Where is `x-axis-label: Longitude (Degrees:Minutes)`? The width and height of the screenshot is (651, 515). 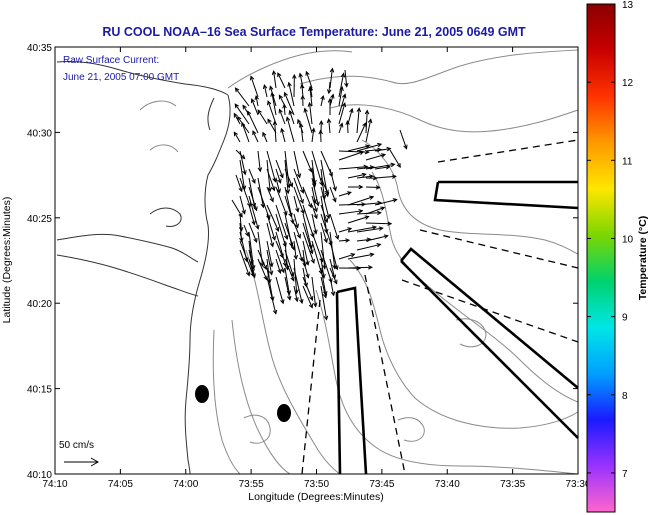
x-axis-label: Longitude (Degrees:Minutes) is located at coordinates (315, 497).